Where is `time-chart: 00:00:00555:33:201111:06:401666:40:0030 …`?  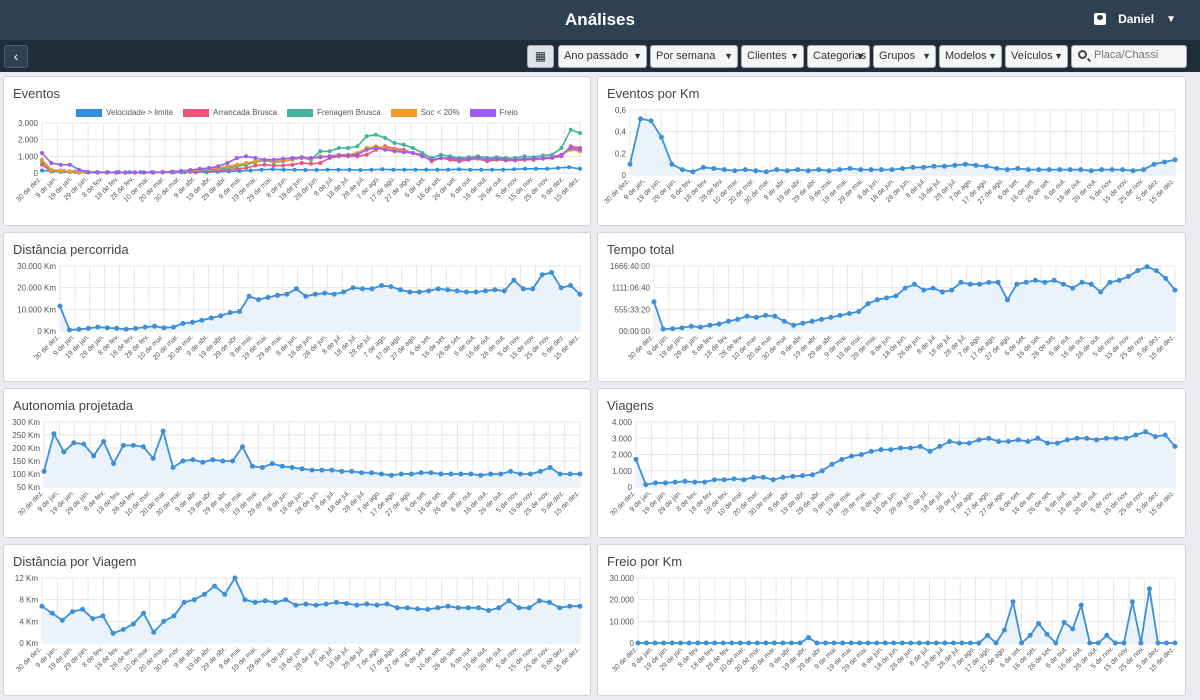
time-chart: 00:00:00555:33:201111:06:401666:40:0030 … is located at coordinates (894, 312).